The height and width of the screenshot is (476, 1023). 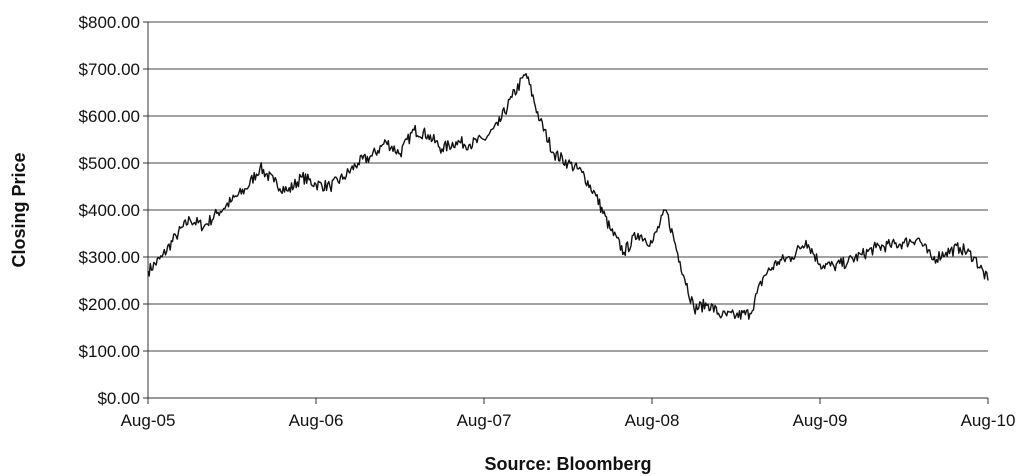 I want to click on x-tick-label: Aug-10, so click(x=988, y=420).